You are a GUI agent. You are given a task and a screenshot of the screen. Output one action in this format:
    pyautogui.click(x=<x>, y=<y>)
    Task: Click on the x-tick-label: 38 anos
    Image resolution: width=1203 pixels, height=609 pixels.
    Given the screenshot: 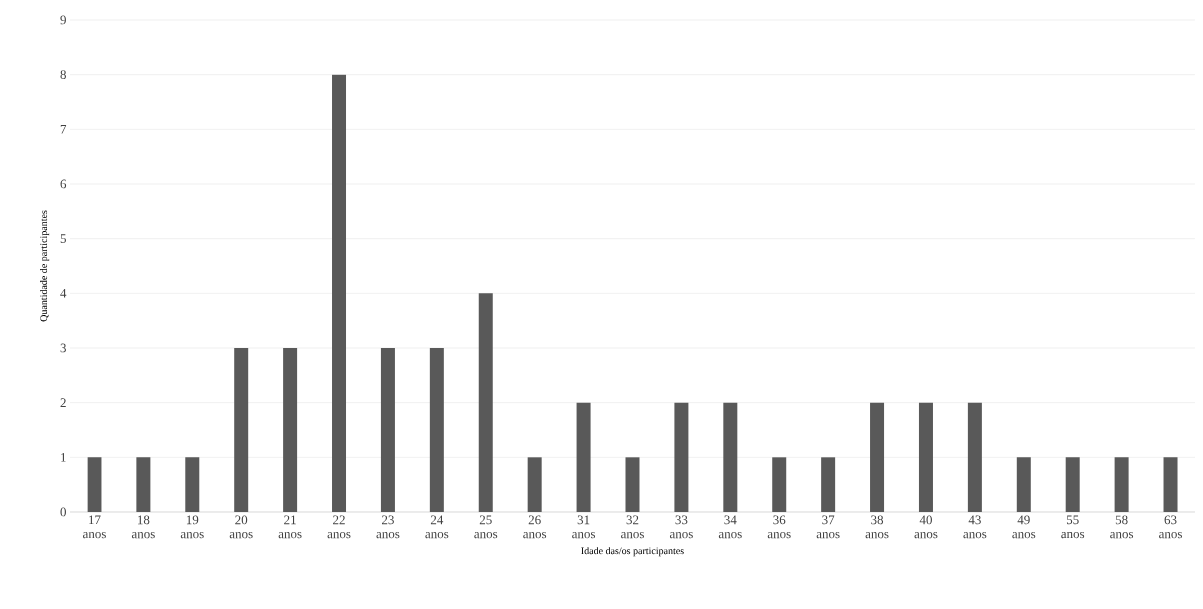 What is the action you would take?
    pyautogui.click(x=877, y=527)
    